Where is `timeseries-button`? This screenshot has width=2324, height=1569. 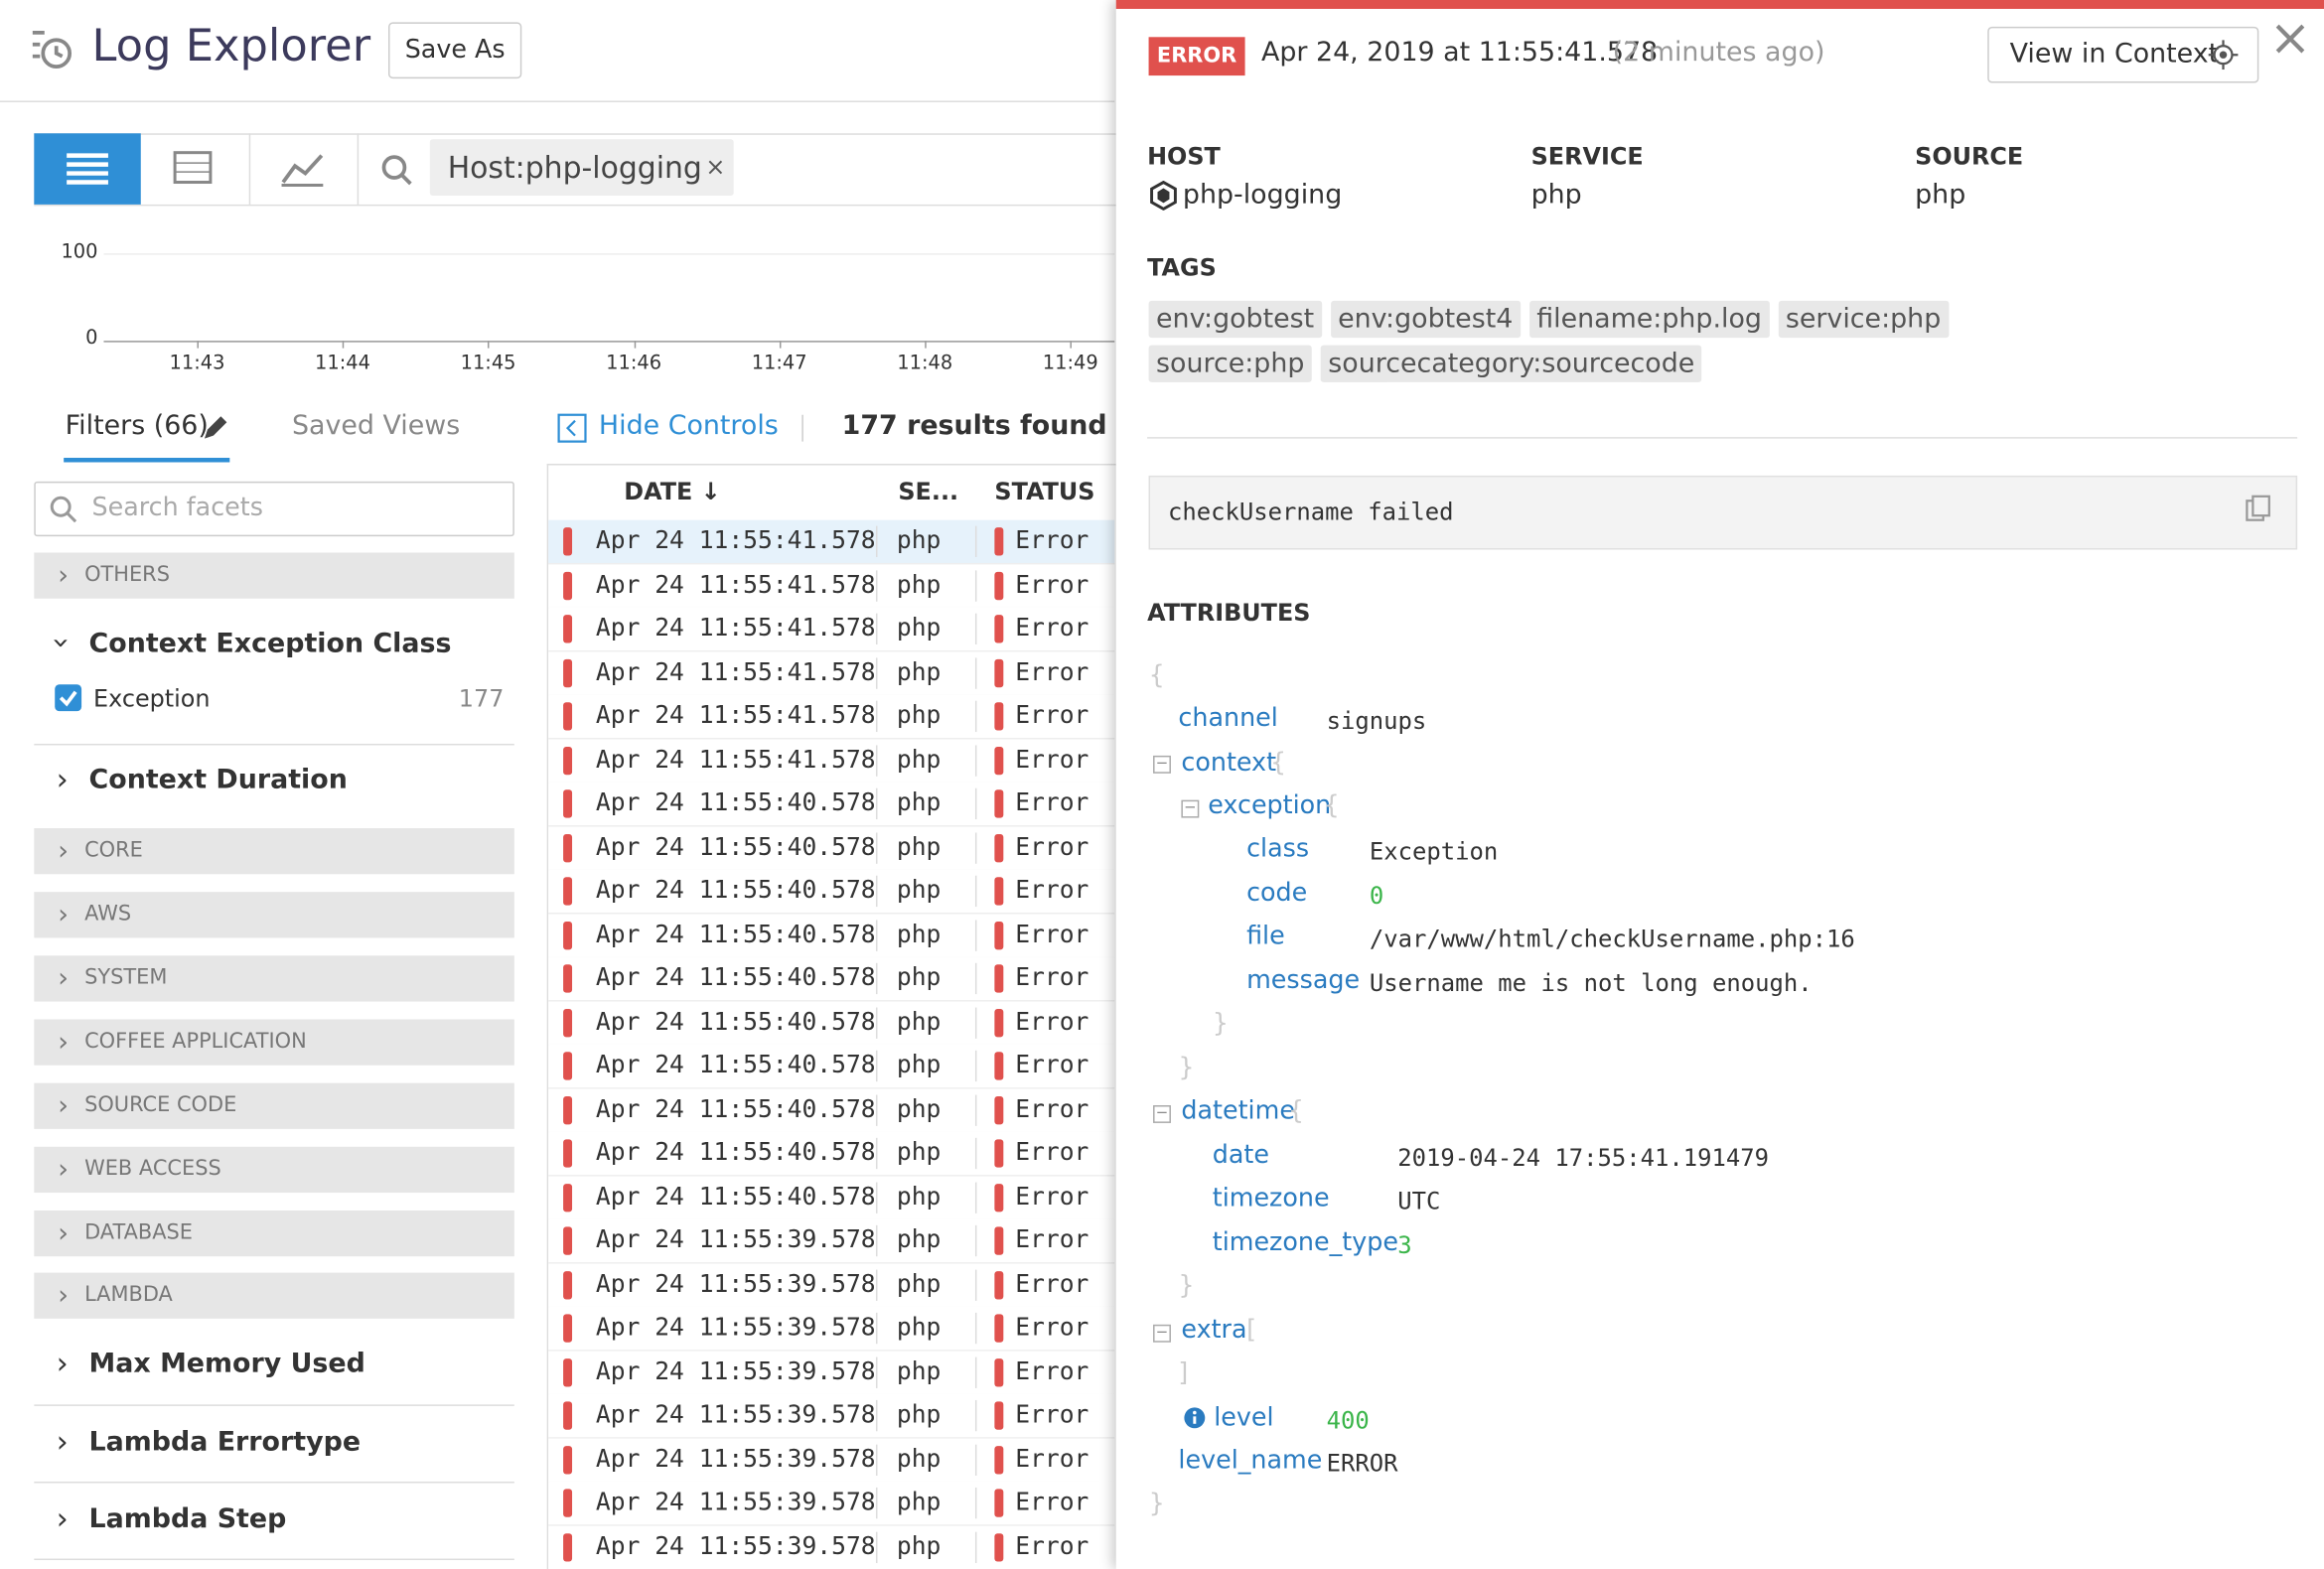 timeseries-button is located at coordinates (304, 169).